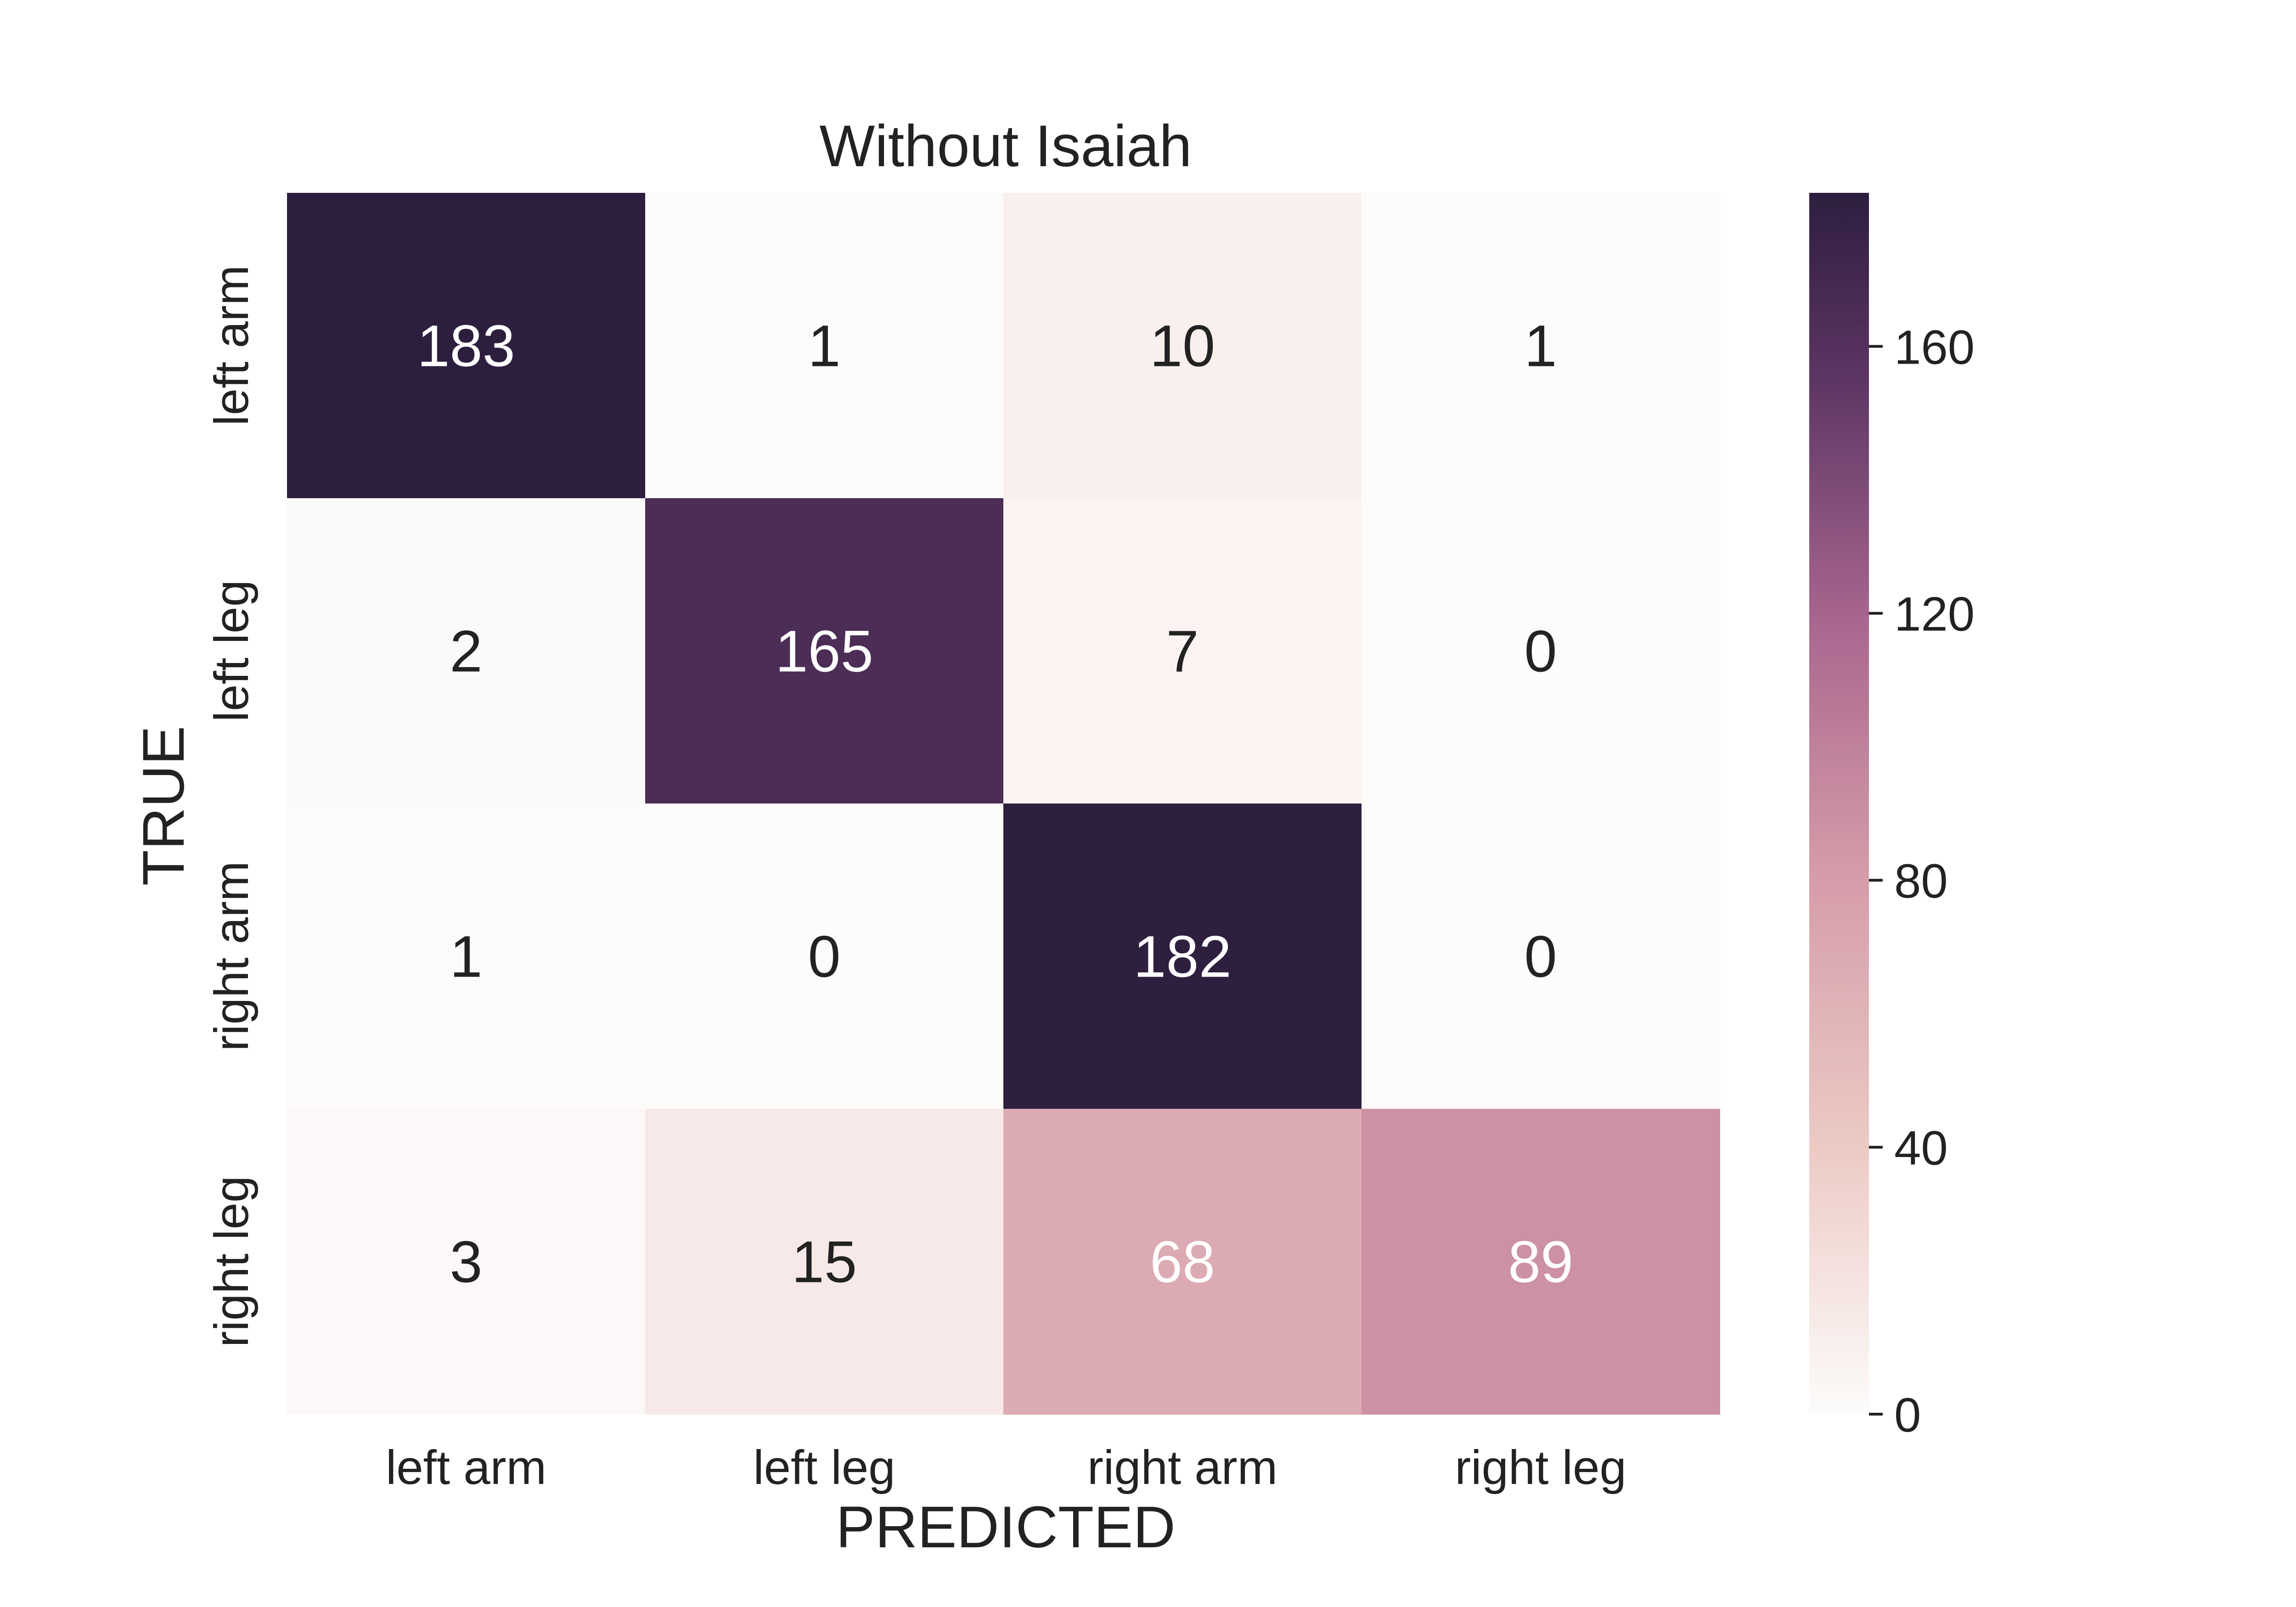  What do you see at coordinates (232, 651) in the screenshot?
I see `y-tick-label: left leg` at bounding box center [232, 651].